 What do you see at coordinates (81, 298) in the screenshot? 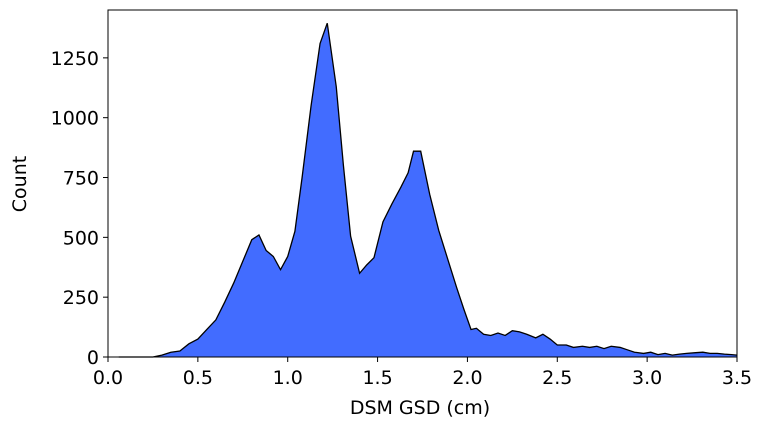
I see `y-tick-label: 250` at bounding box center [81, 298].